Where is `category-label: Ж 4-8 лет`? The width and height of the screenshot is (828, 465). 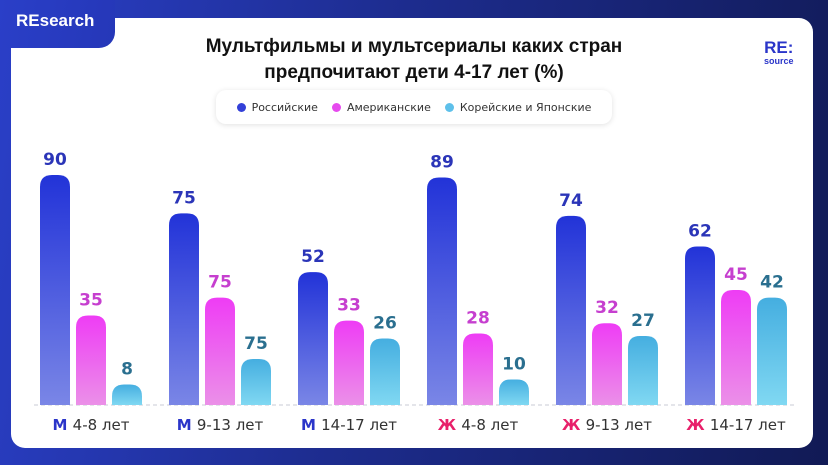 category-label: Ж 4-8 лет is located at coordinates (478, 425).